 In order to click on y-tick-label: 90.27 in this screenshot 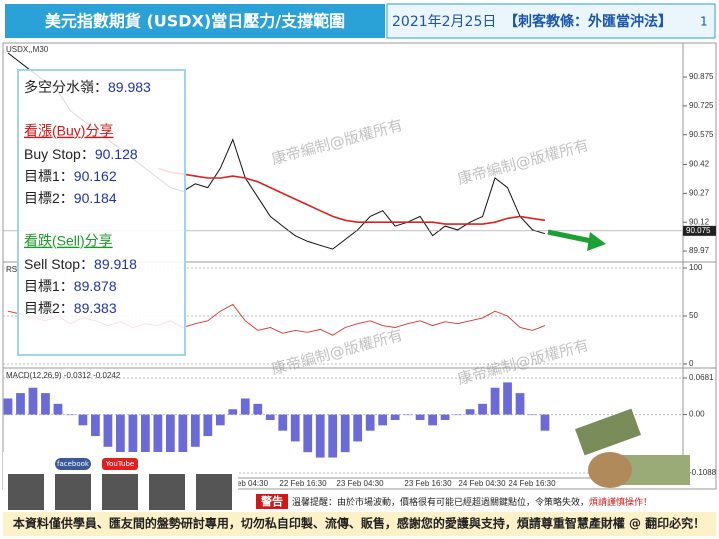, I will do `click(699, 192)`.